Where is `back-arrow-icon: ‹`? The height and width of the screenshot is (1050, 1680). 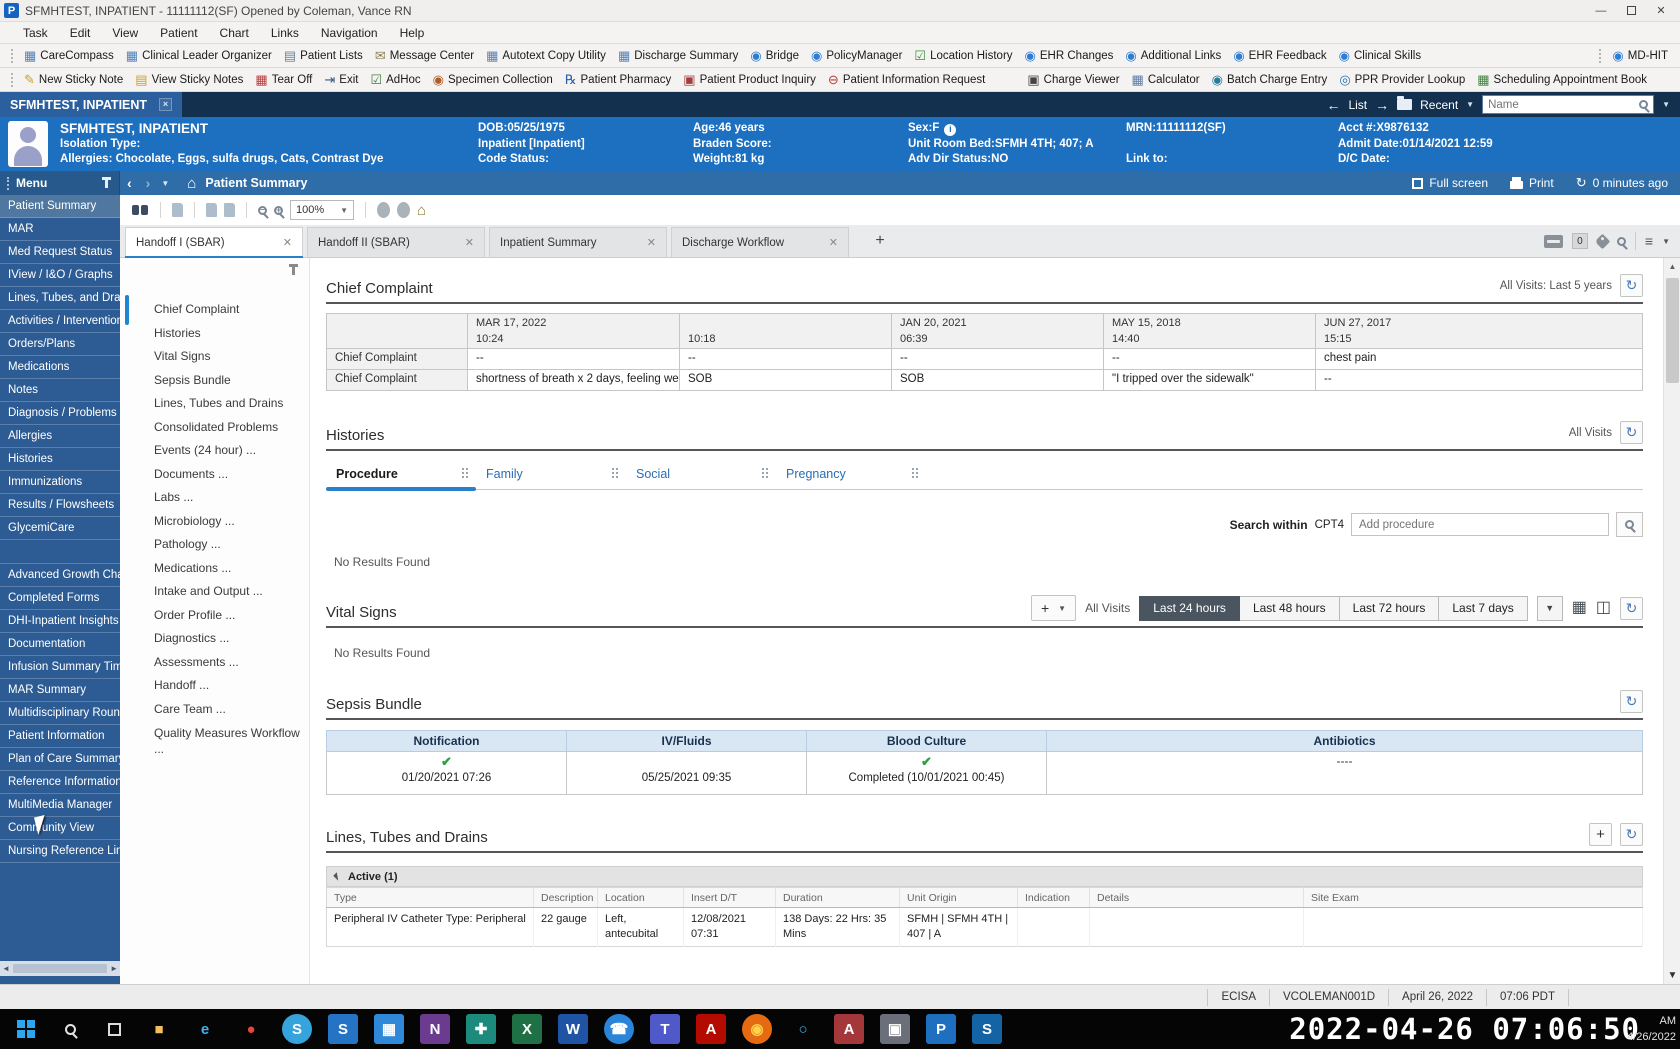
back-arrow-icon: ‹ is located at coordinates (129, 183).